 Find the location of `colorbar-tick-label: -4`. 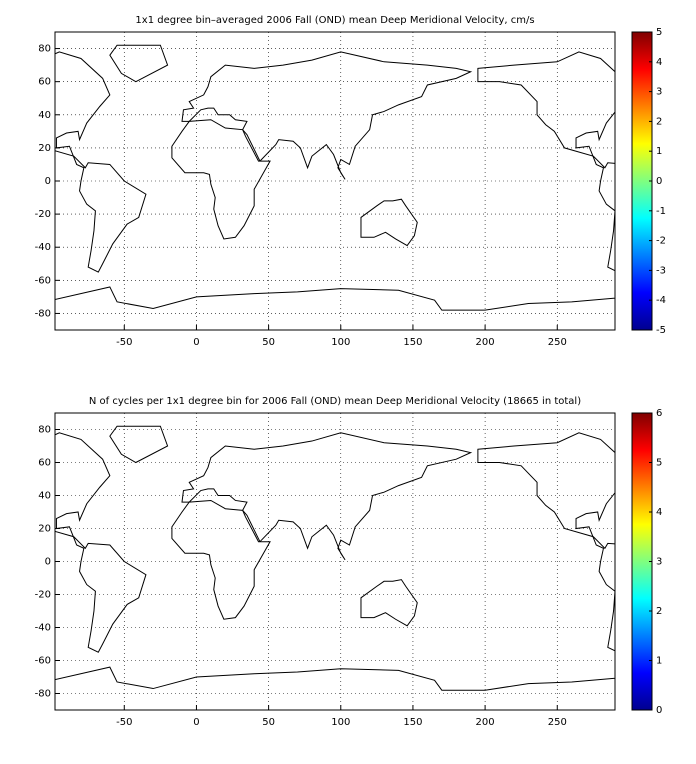

colorbar-tick-label: -4 is located at coordinates (661, 300).